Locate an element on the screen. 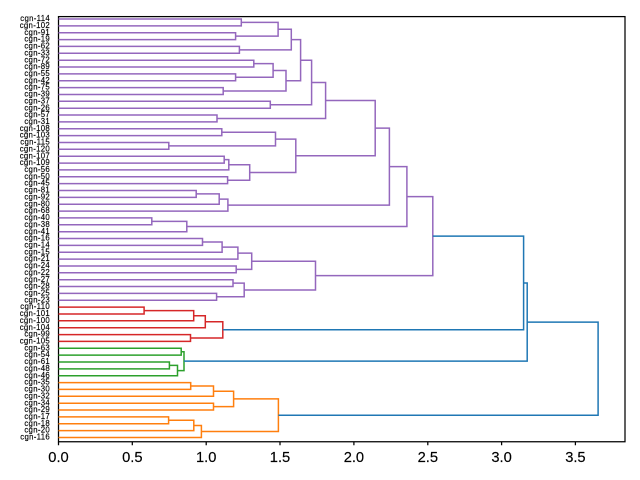 Image resolution: width=640 pixels, height=480 pixels. svg-text: cgn-68 is located at coordinates (37, 210).